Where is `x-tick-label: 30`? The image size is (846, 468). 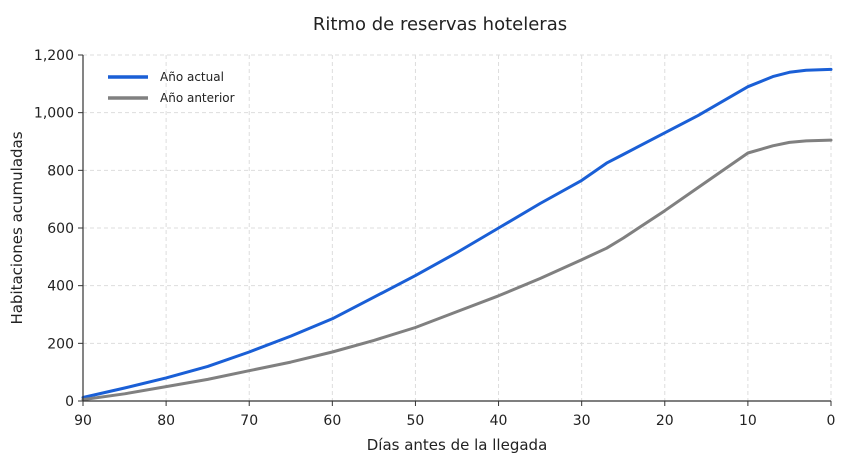
x-tick-label: 30 is located at coordinates (582, 421).